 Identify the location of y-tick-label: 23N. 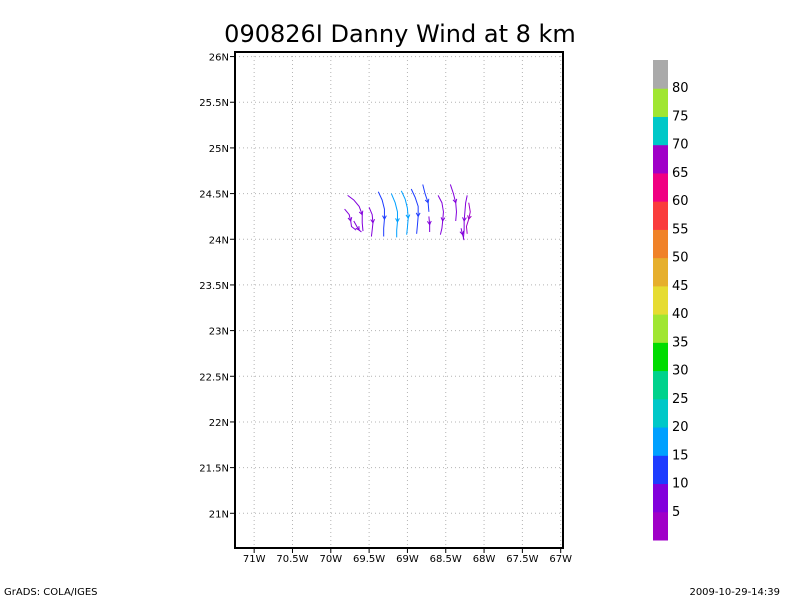
(219, 332).